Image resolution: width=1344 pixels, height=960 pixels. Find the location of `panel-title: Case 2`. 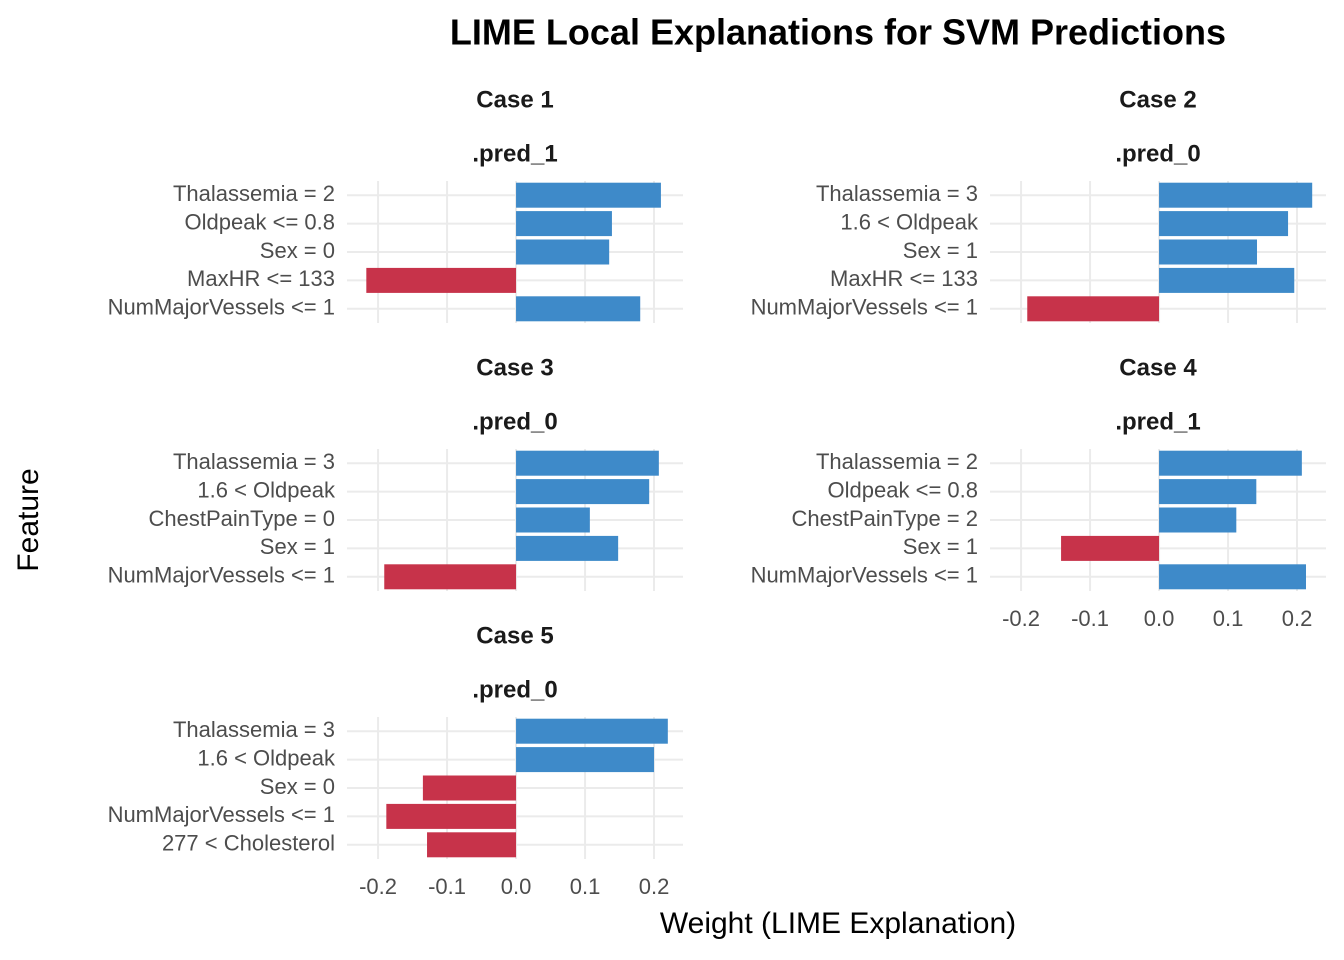

panel-title: Case 2 is located at coordinates (1157, 99).